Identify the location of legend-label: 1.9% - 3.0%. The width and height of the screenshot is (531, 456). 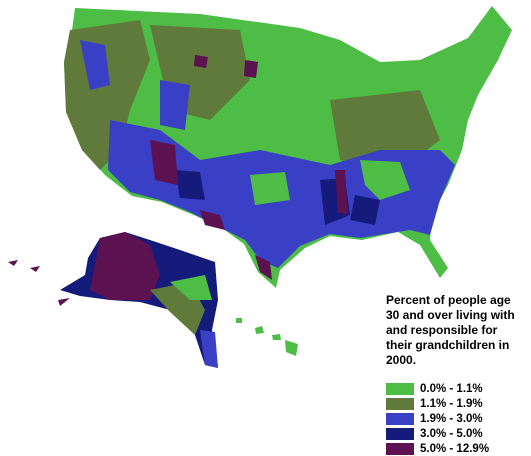
(451, 418).